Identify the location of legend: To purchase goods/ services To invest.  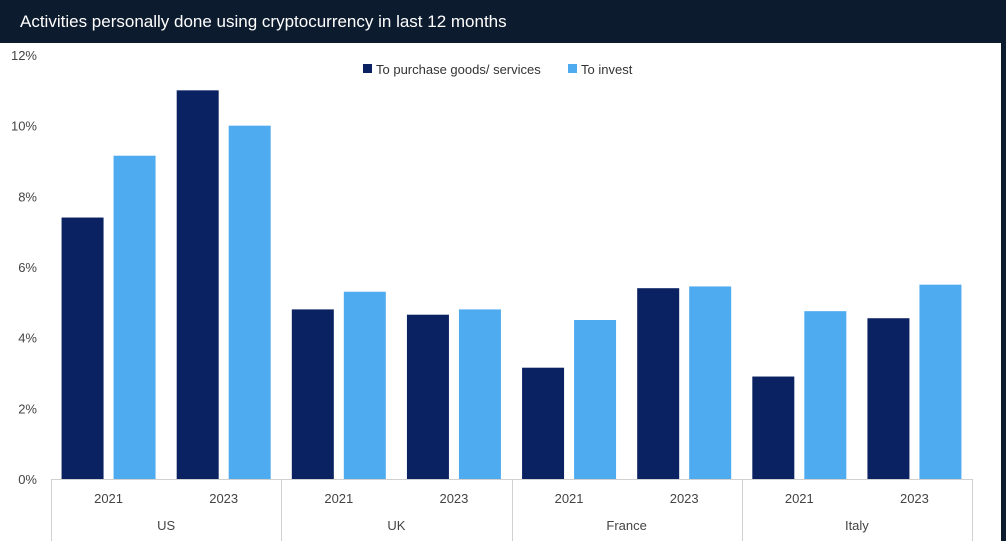
(498, 69).